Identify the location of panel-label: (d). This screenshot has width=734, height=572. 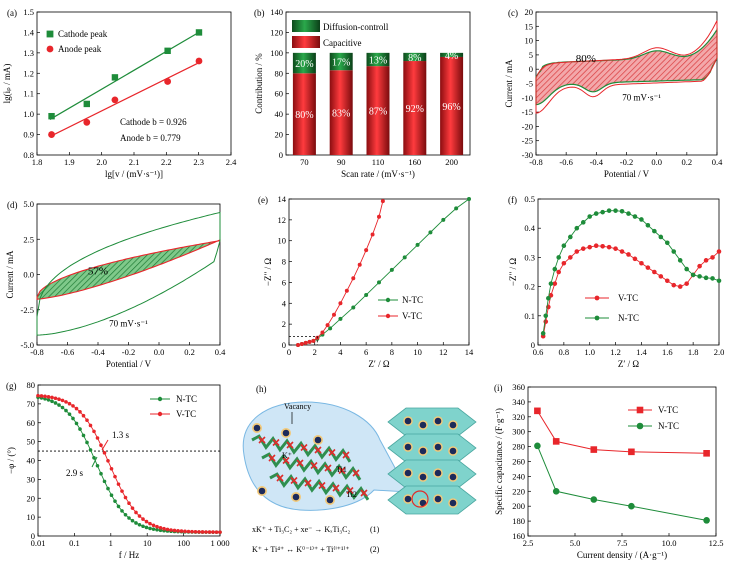
(12, 205).